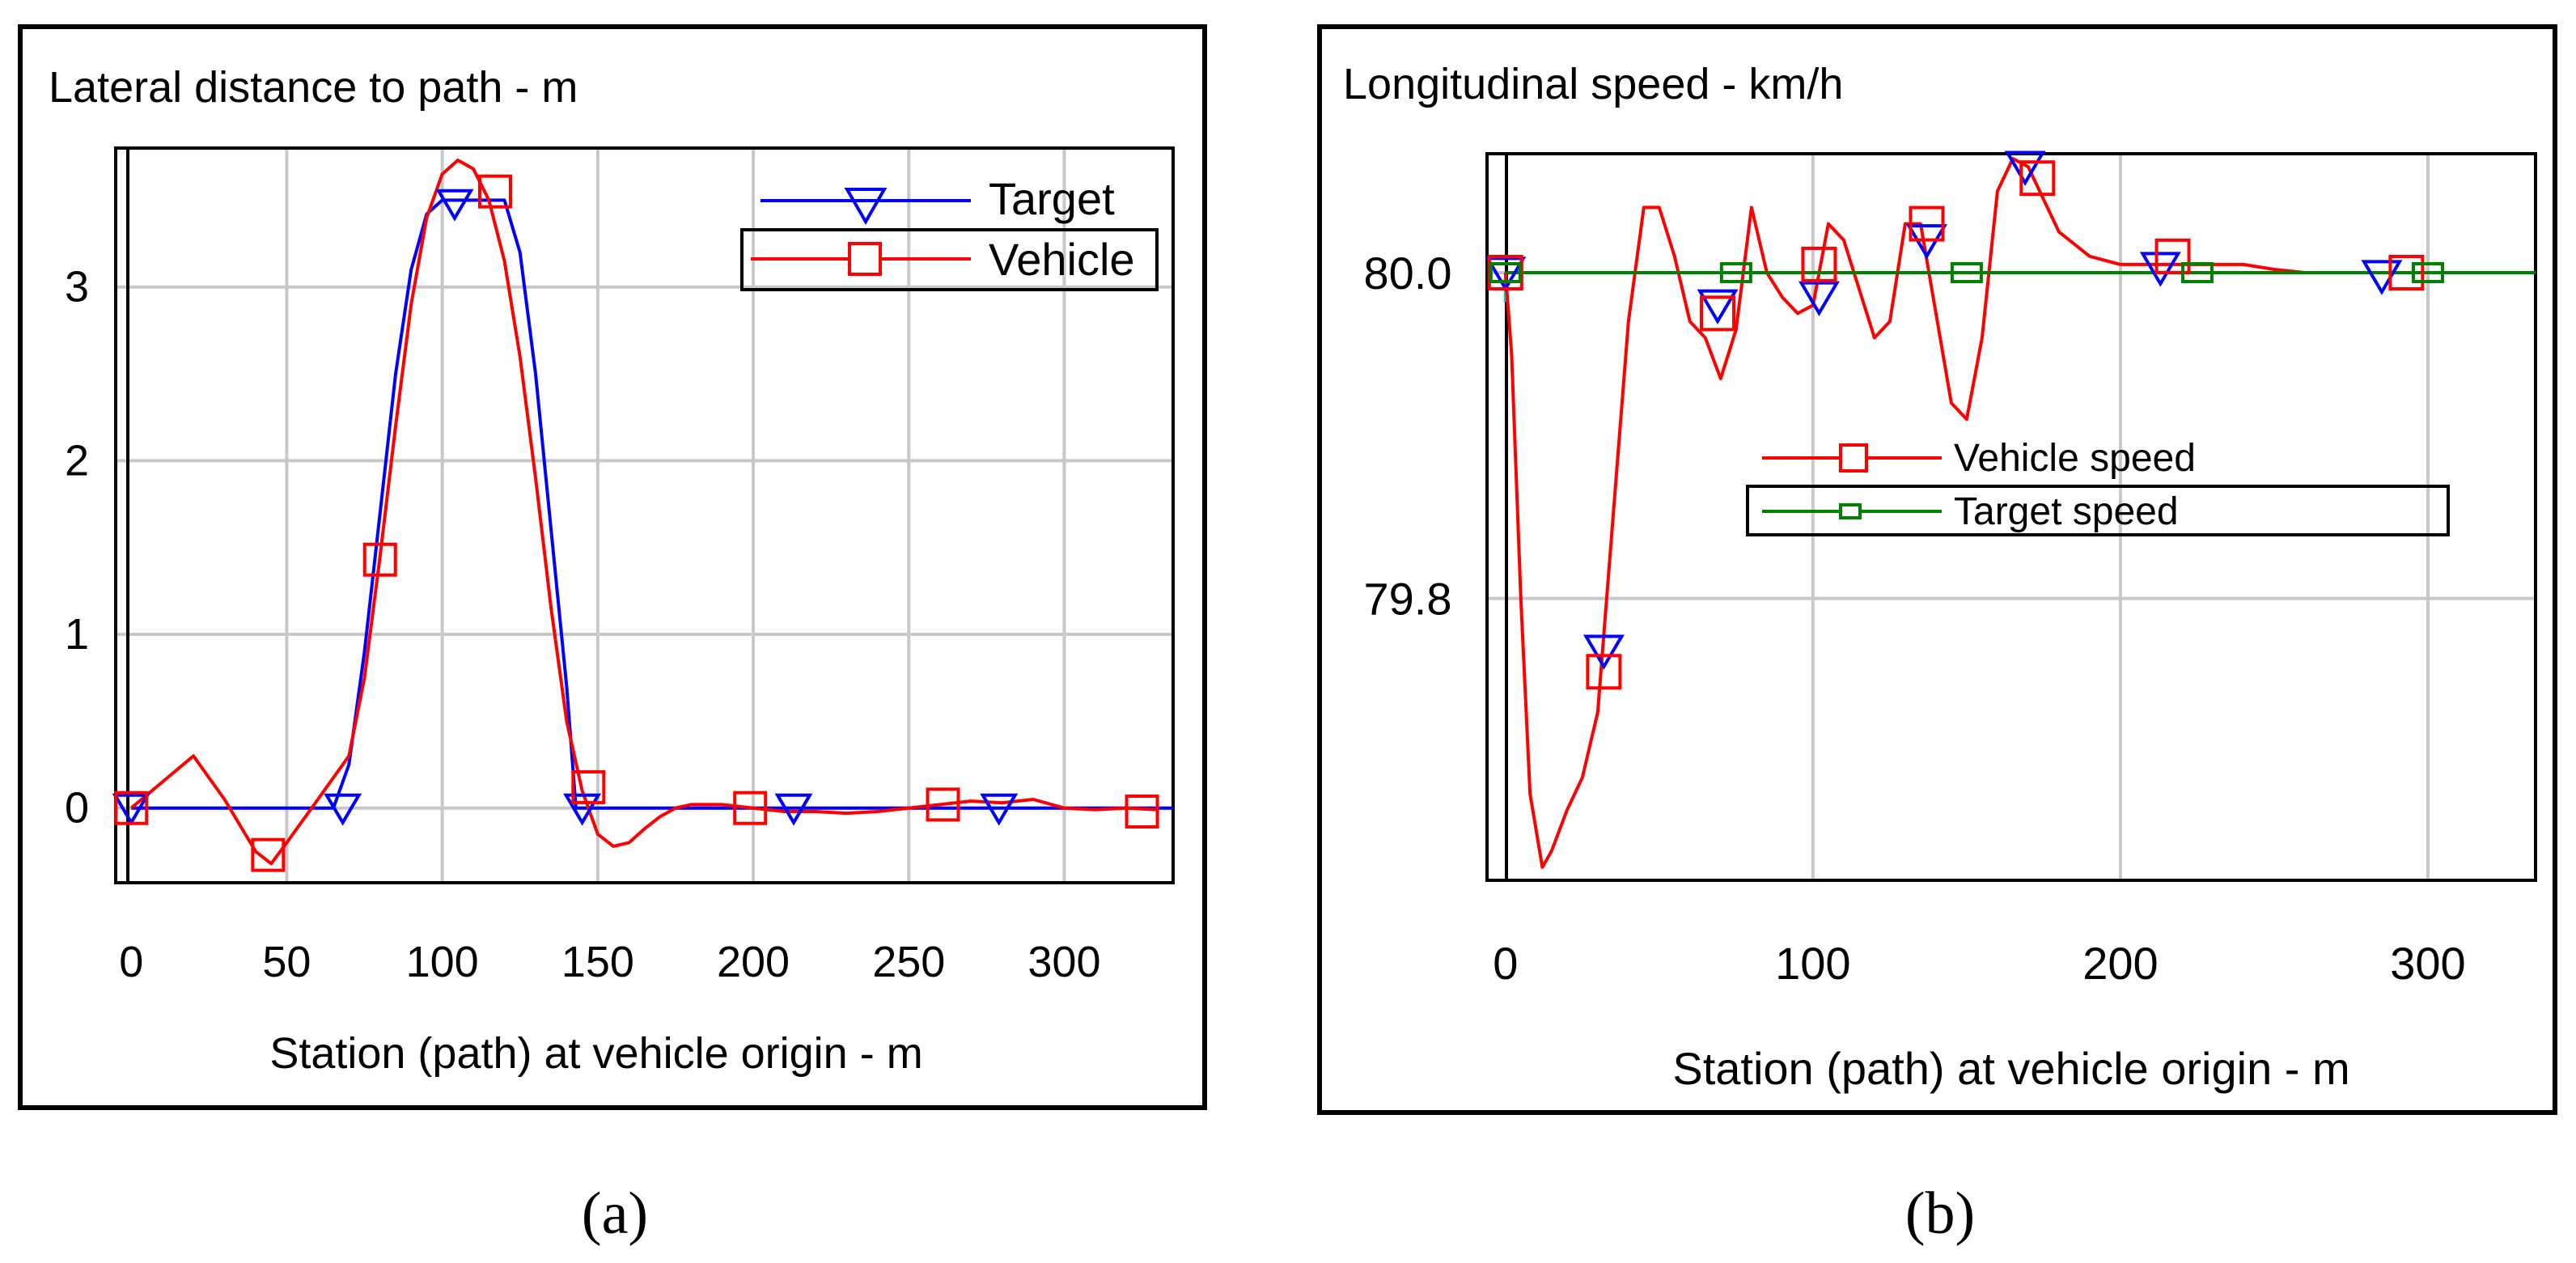  What do you see at coordinates (597, 962) in the screenshot?
I see `x-tick-label: 150` at bounding box center [597, 962].